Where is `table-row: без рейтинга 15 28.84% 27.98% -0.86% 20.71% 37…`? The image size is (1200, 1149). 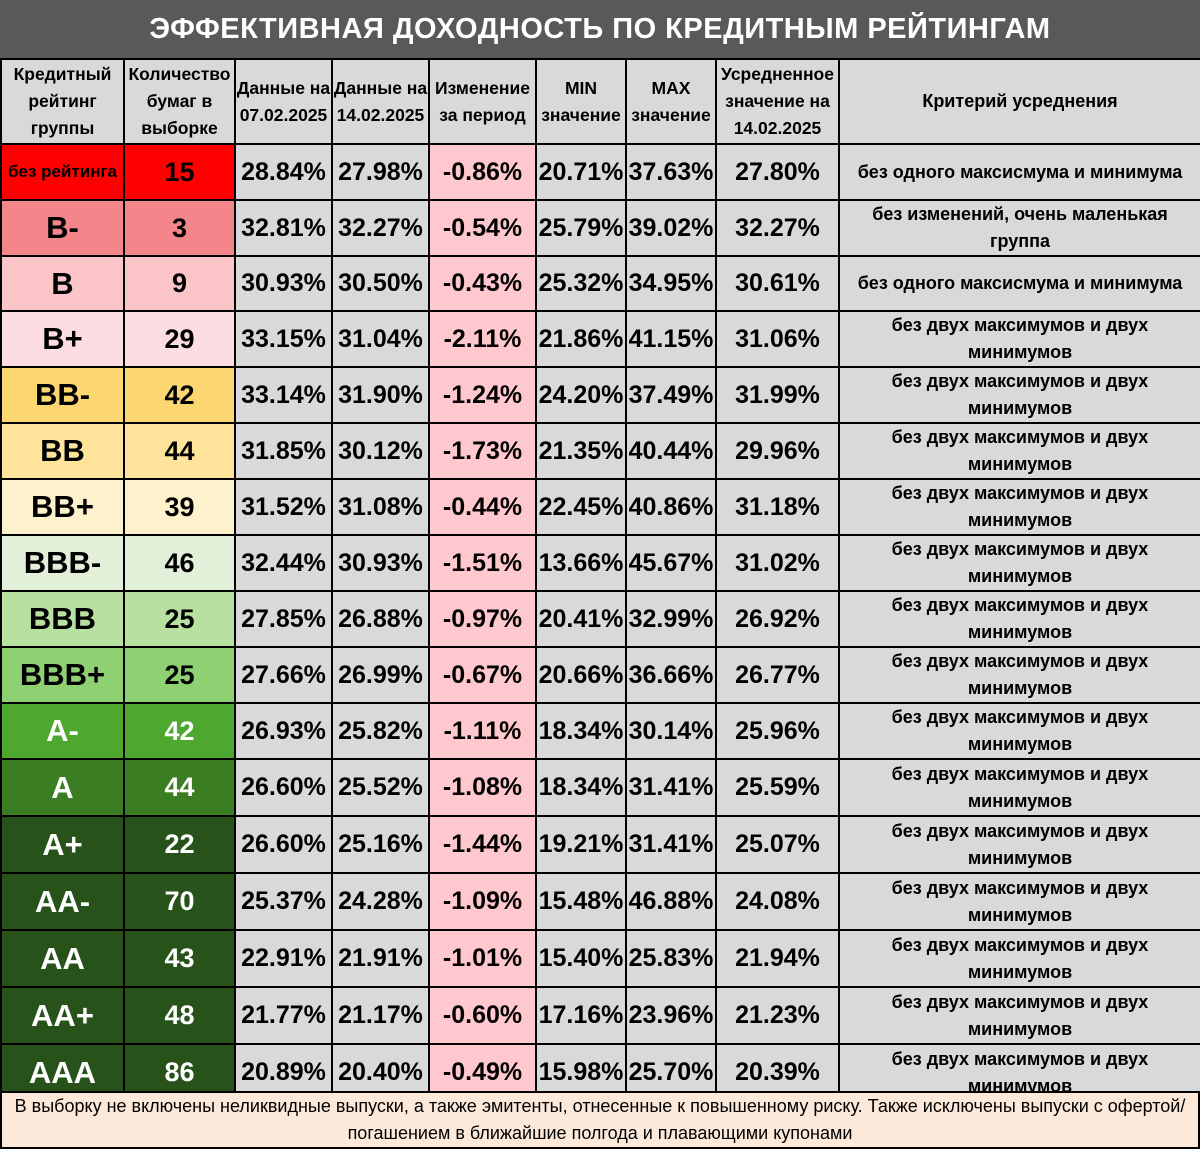 table-row: без рейтинга 15 28.84% 27.98% -0.86% 20.71% 37… is located at coordinates (600, 172).